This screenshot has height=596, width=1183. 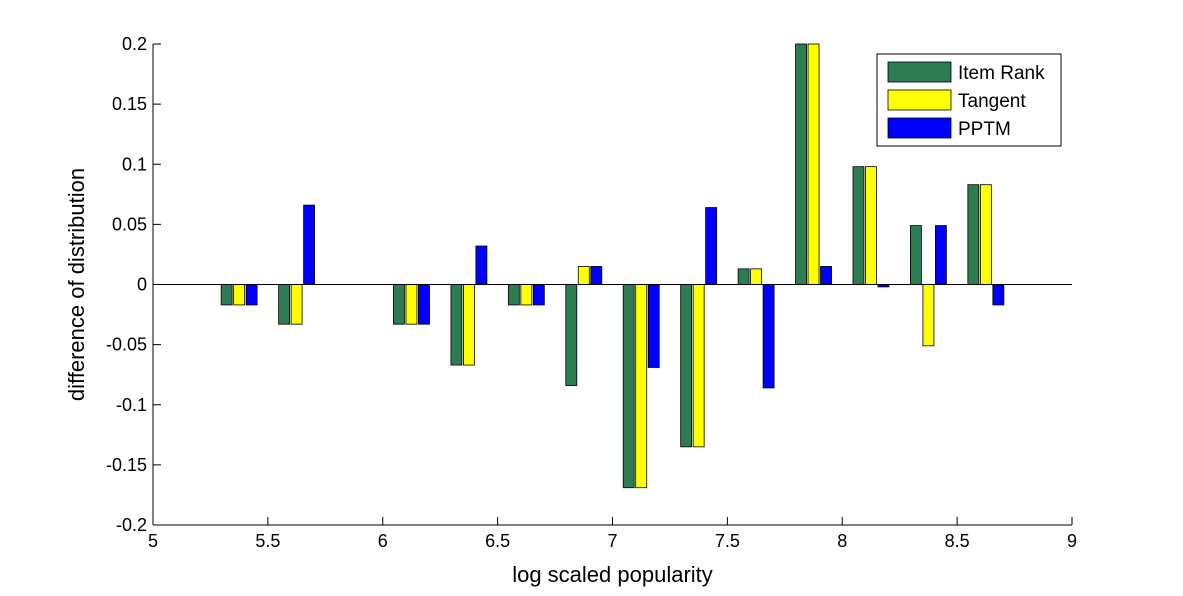 What do you see at coordinates (126, 345) in the screenshot?
I see `y-tick-label: -0.05` at bounding box center [126, 345].